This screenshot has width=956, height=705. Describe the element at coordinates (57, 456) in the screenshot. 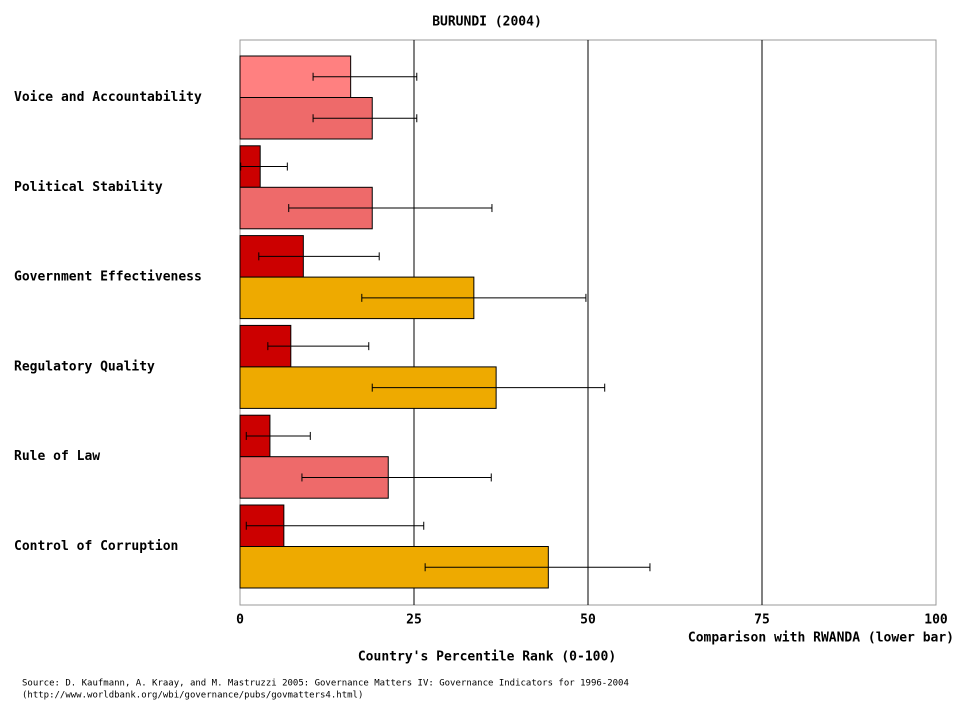

I see `category-label: Rule of Law` at that location.